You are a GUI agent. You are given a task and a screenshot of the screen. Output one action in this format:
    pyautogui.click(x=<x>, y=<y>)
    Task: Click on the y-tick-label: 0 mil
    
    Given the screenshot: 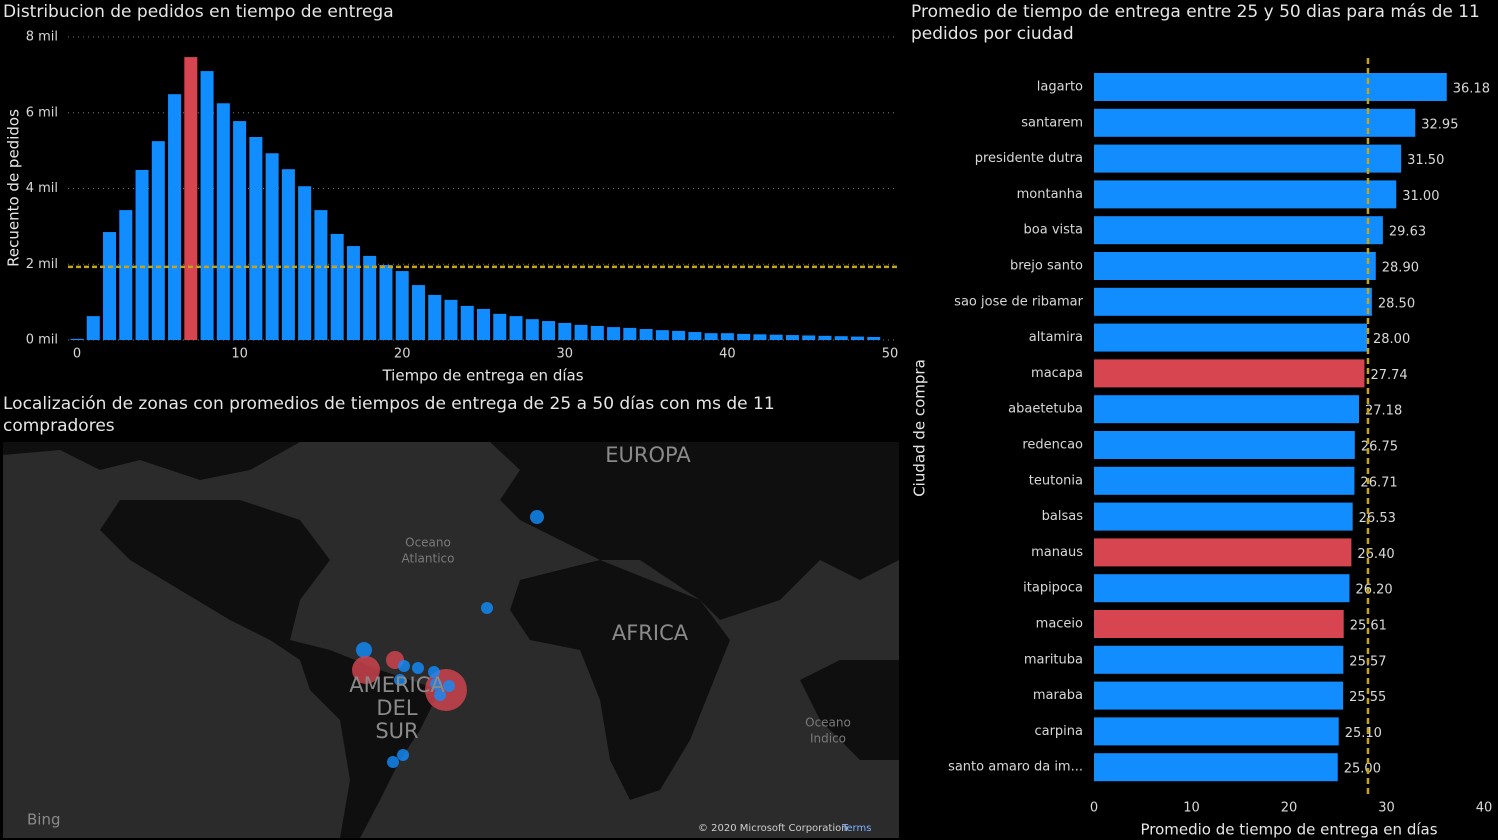 What is the action you would take?
    pyautogui.click(x=42, y=340)
    